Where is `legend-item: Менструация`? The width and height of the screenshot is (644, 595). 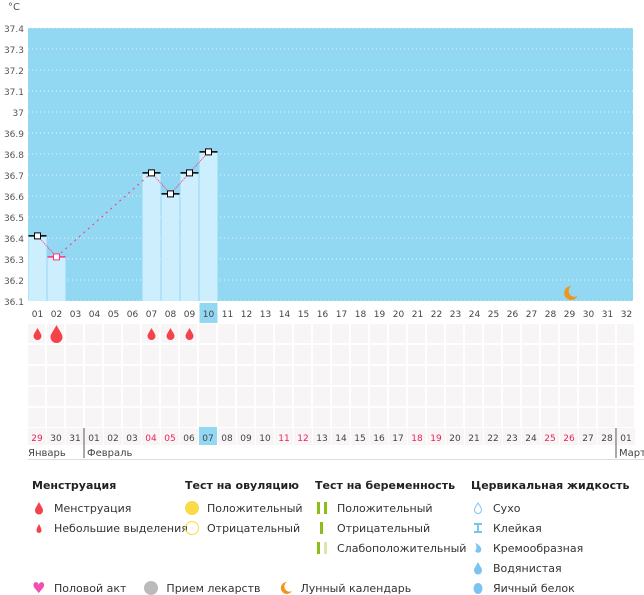
legend-item: Менструация is located at coordinates (93, 508).